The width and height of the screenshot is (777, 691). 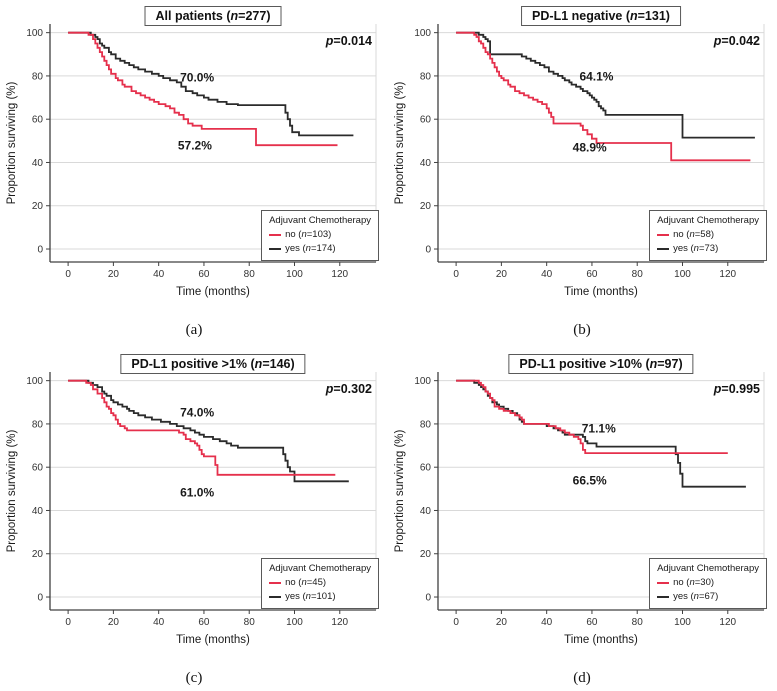 I want to click on legend-label-yes: yes (n=174), so click(x=310, y=249).